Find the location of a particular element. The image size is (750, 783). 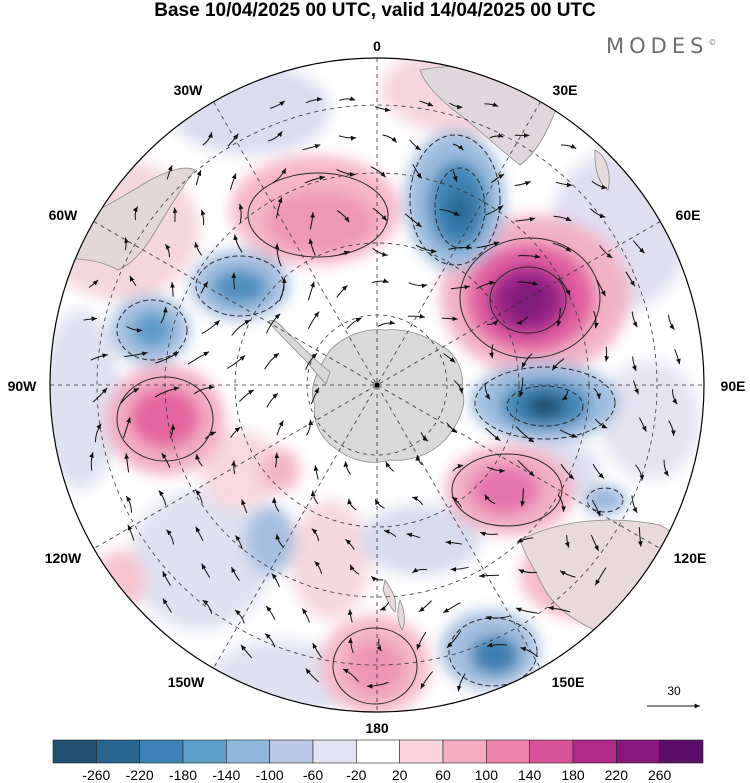

antarctica-land is located at coordinates (388, 396).